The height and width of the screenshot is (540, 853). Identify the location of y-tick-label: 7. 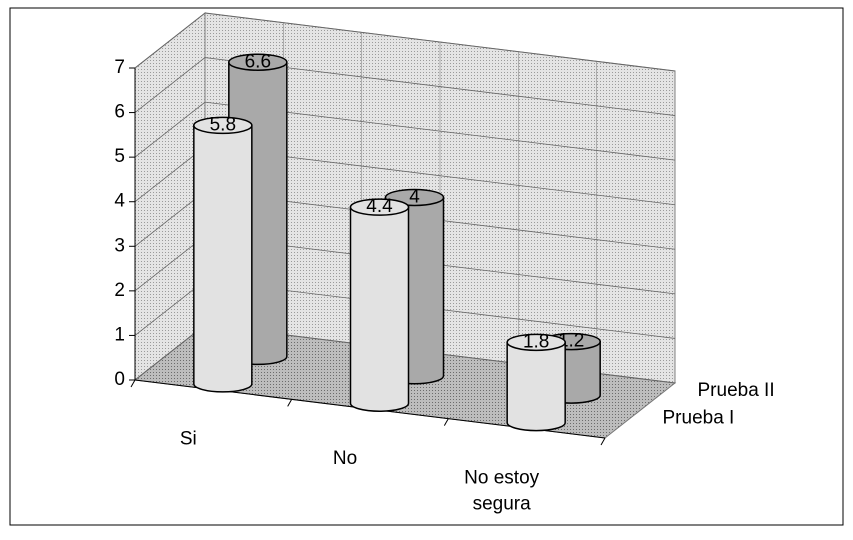
(119, 67).